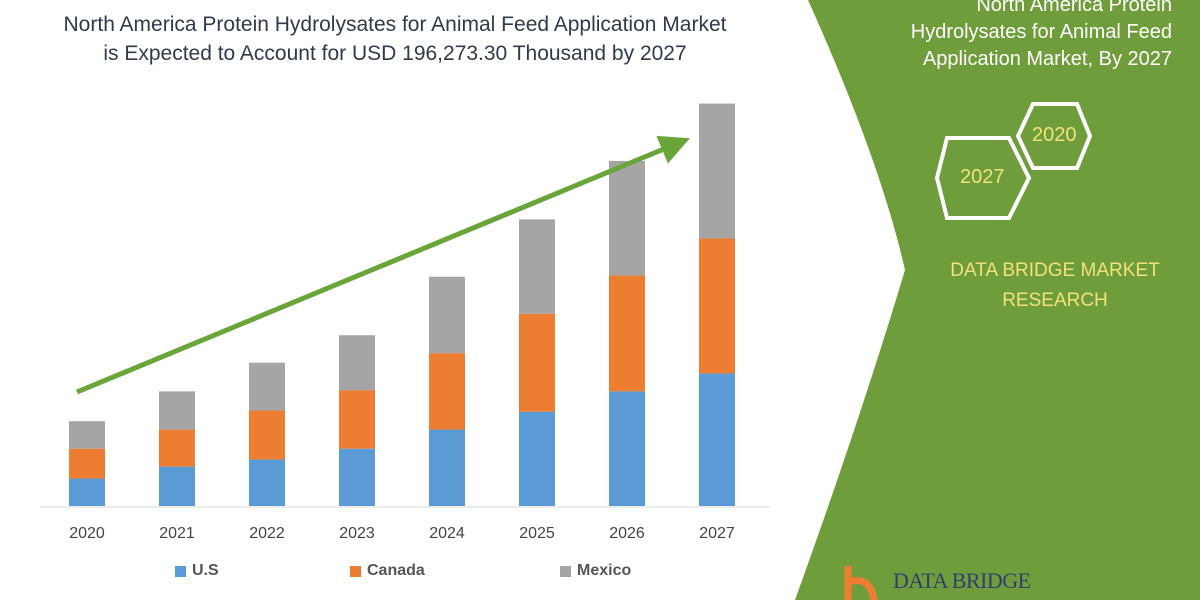 This screenshot has width=1200, height=600. Describe the element at coordinates (447, 467) in the screenshot. I see `bar-us-2024` at that location.